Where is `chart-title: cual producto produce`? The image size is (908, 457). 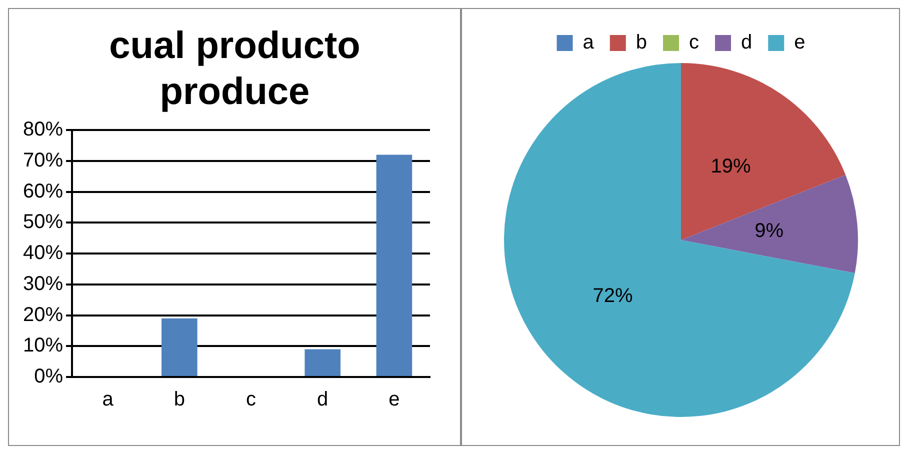 chart-title: cual producto produce is located at coordinates (235, 69).